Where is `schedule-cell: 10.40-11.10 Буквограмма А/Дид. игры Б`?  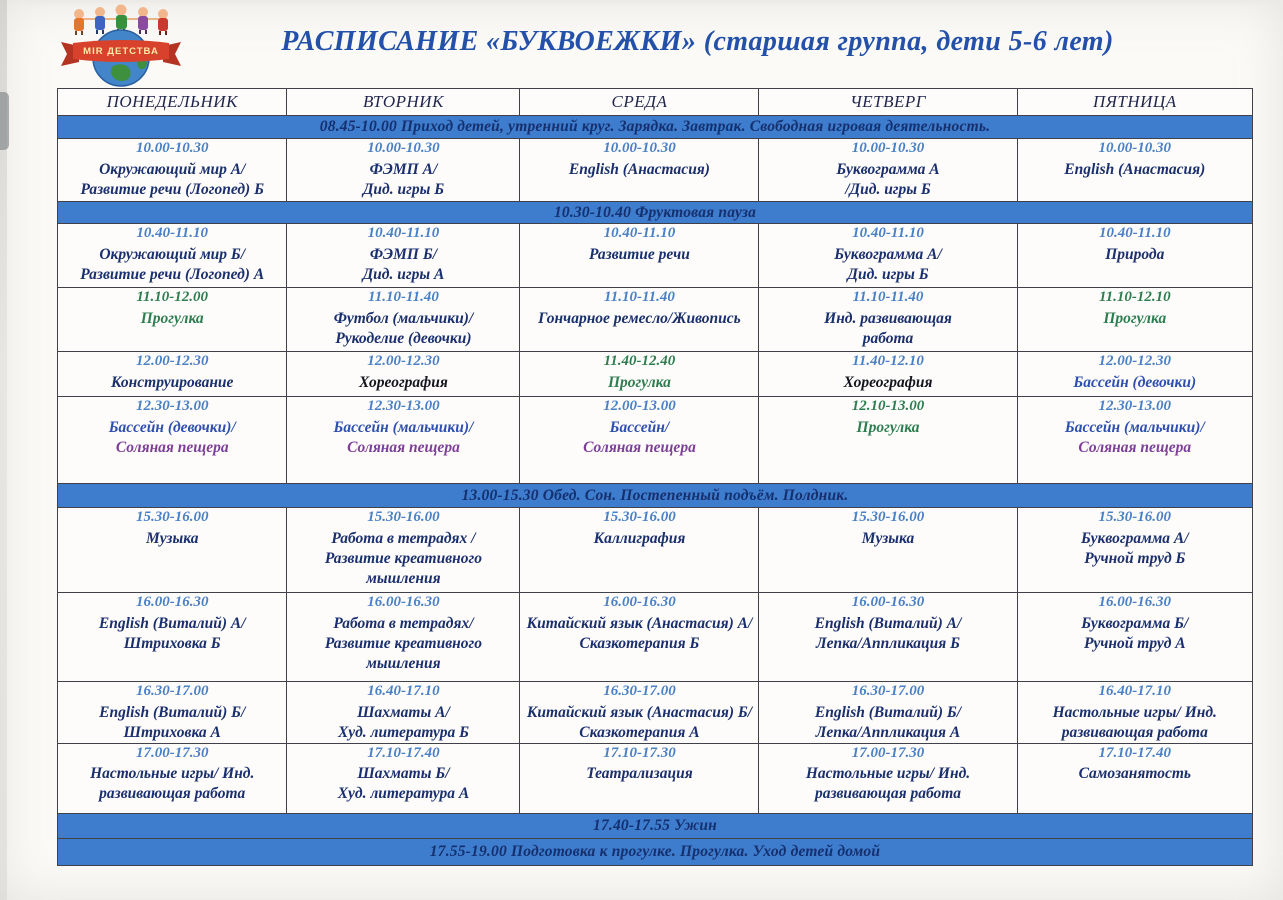 schedule-cell: 10.40-11.10 Буквограмма А/Дид. игры Б is located at coordinates (888, 255).